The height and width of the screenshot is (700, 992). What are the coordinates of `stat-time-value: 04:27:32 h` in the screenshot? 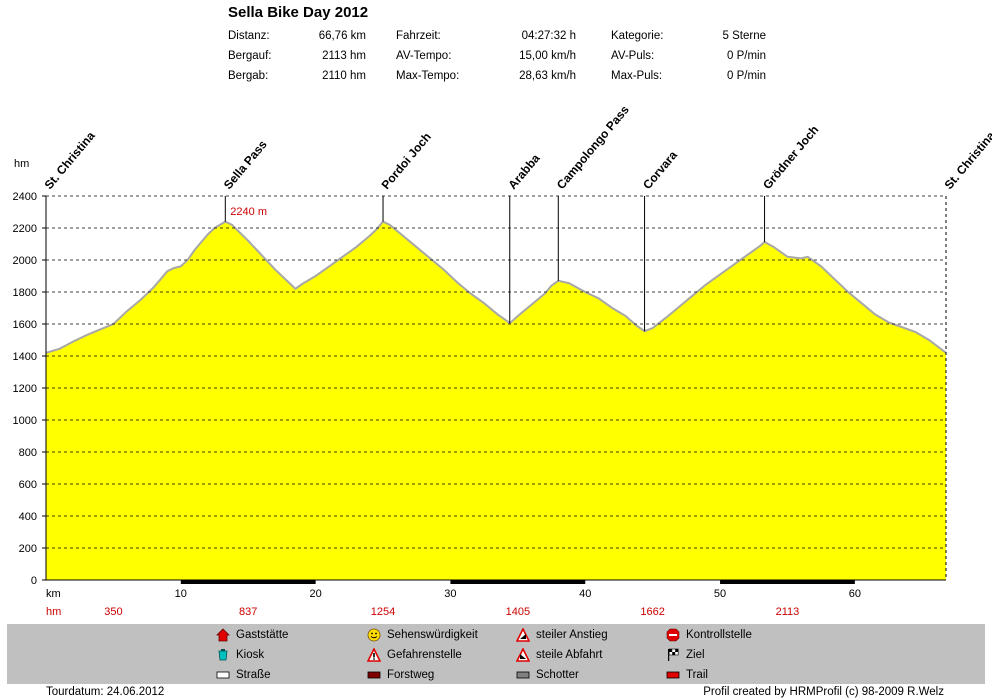 It's located at (548, 36).